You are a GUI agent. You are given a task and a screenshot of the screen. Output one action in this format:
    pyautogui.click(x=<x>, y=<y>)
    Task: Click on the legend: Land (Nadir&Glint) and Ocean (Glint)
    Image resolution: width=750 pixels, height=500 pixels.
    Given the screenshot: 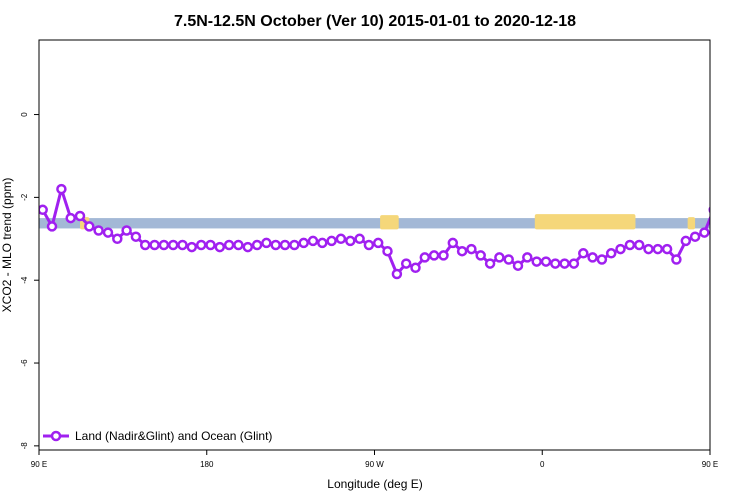 What is the action you would take?
    pyautogui.click(x=157, y=436)
    